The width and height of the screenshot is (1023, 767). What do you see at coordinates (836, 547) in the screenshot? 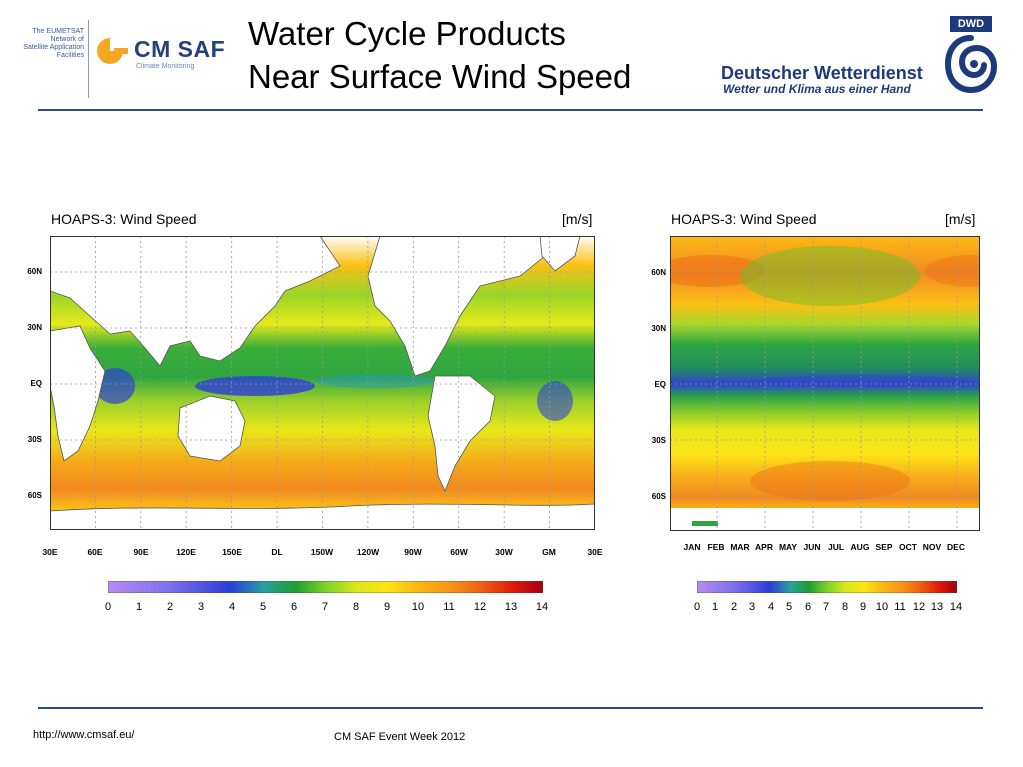
I see `month-label: JUL` at bounding box center [836, 547].